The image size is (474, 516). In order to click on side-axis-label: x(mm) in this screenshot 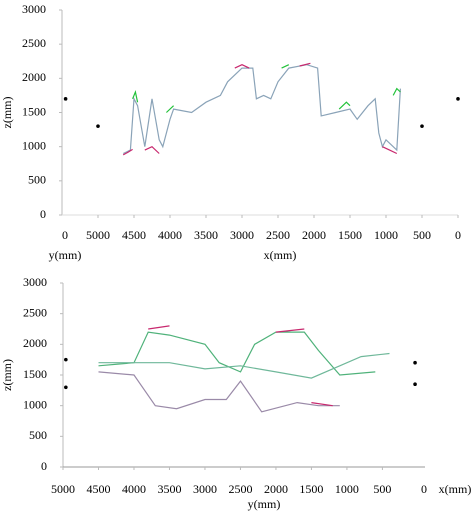, I will do `click(455, 489)`.